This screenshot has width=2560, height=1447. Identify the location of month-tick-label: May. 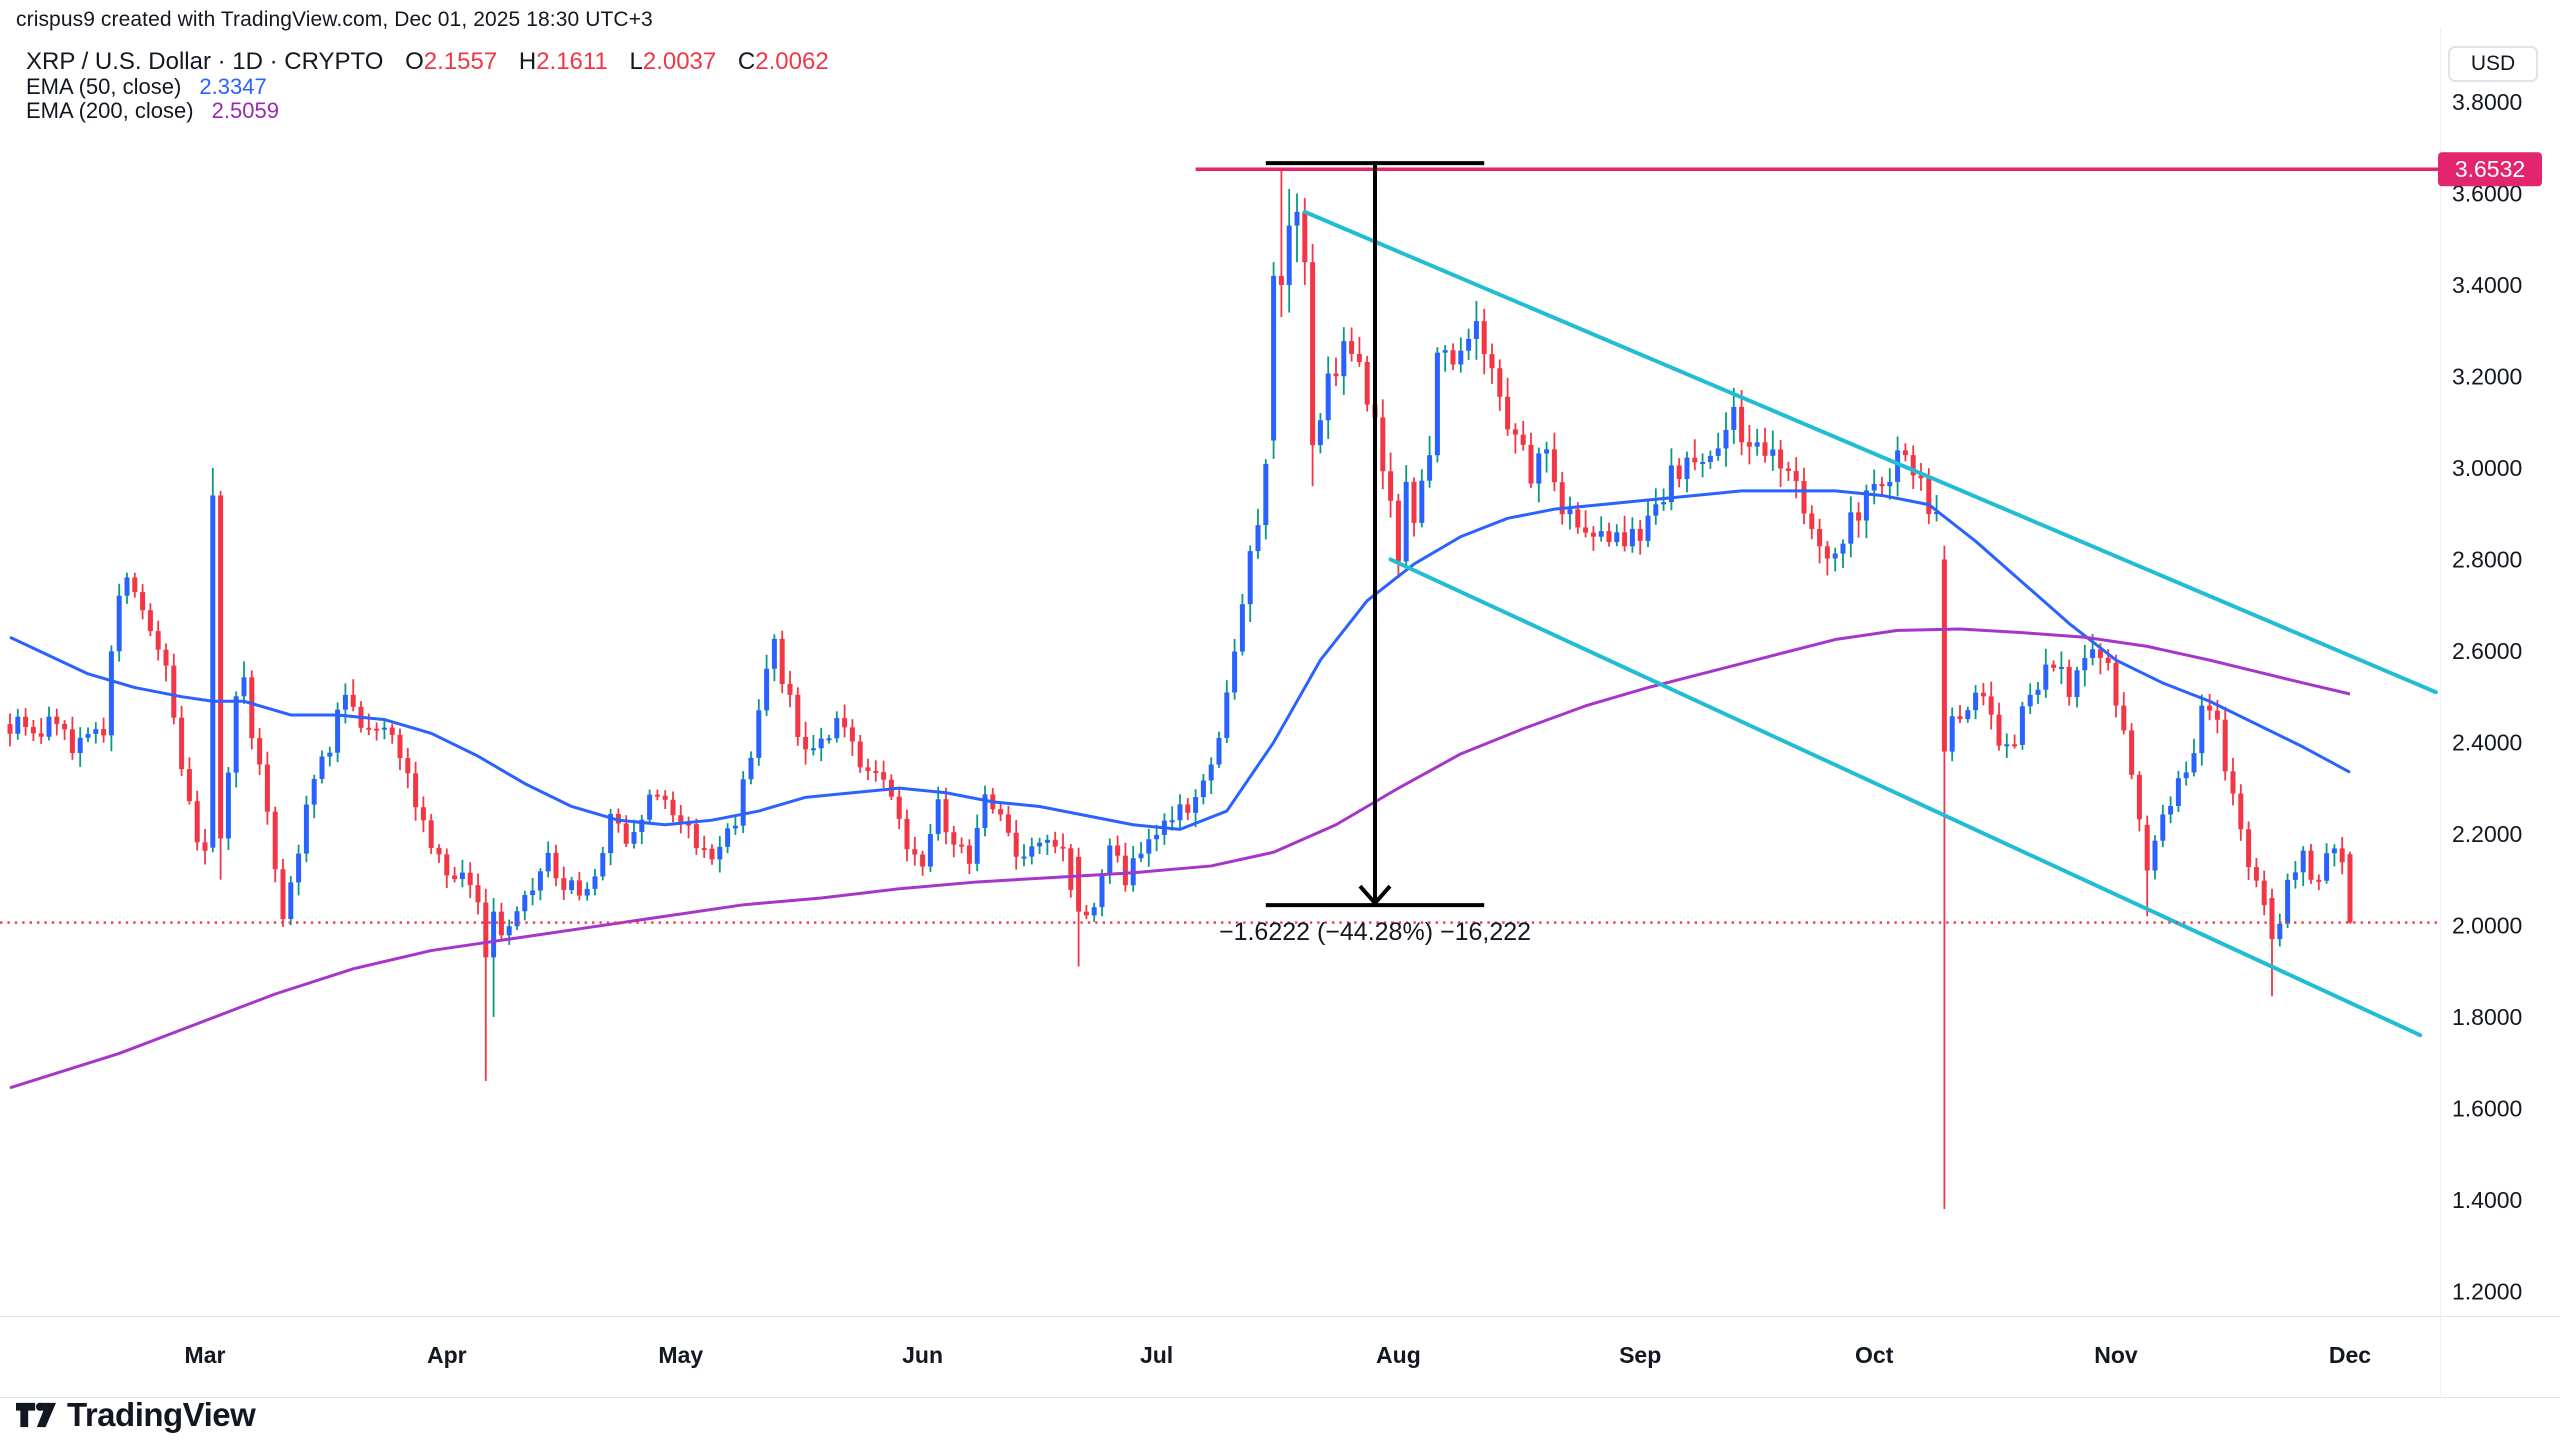
(680, 1355).